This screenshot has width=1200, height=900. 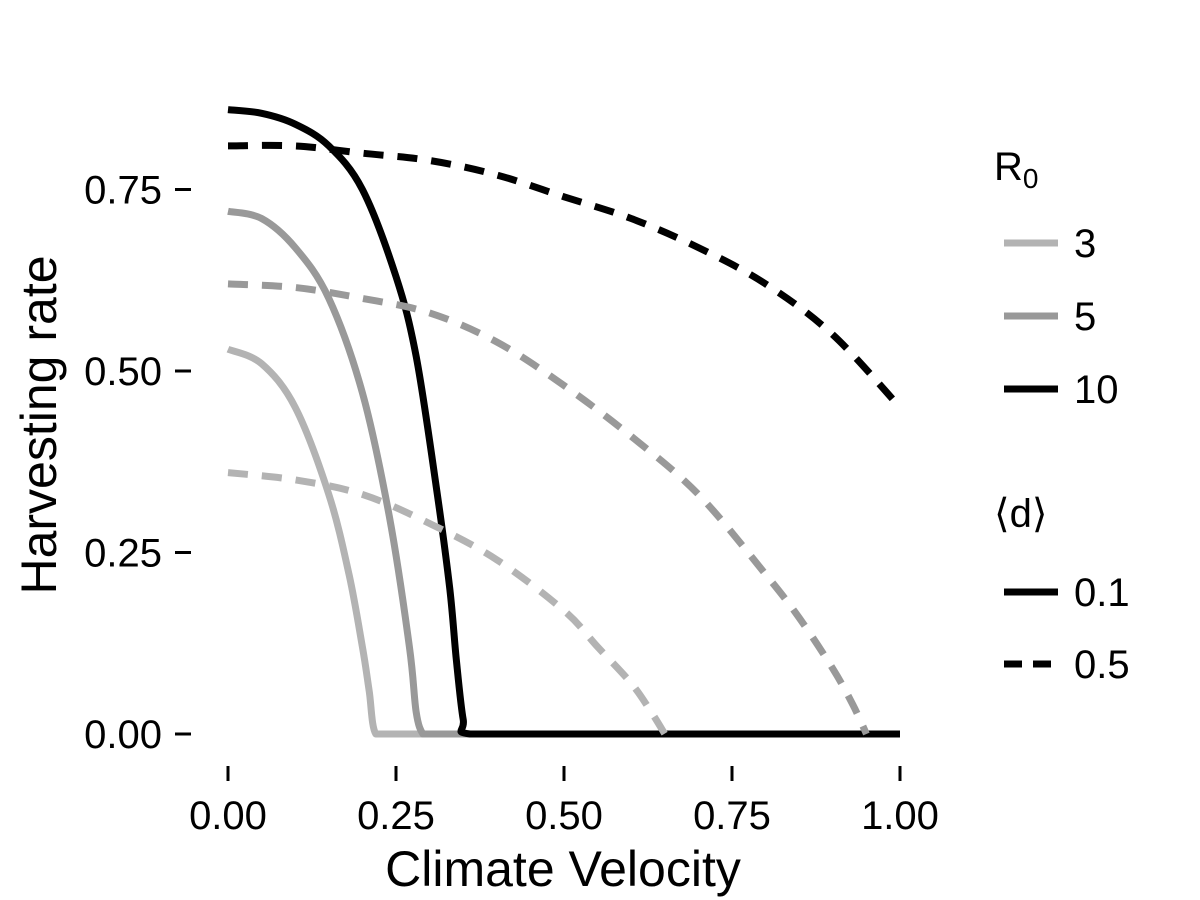 What do you see at coordinates (1062, 416) in the screenshot?
I see `legend: R0 3 5 10 ⟨d⟩ 0.1 0.5` at bounding box center [1062, 416].